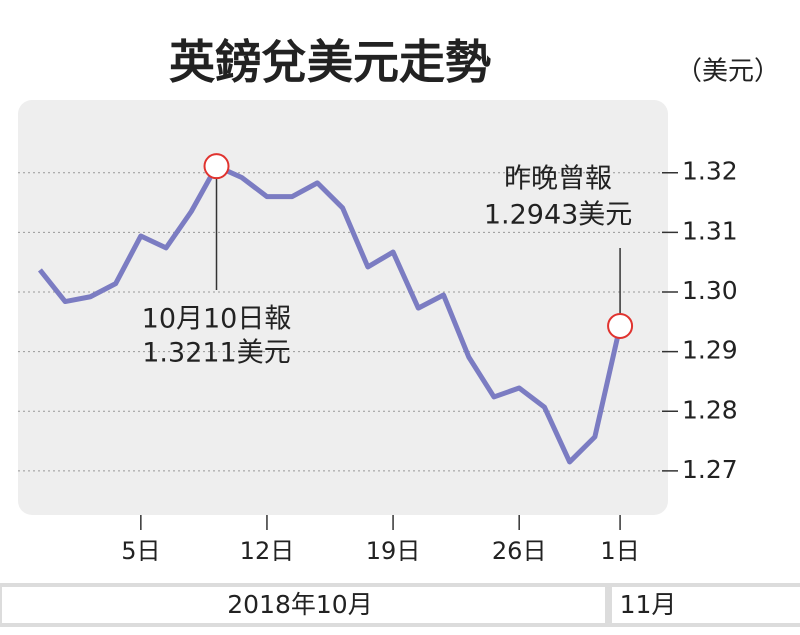 The height and width of the screenshot is (635, 800). Describe the element at coordinates (217, 319) in the screenshot. I see `annotation-text: 10月10日報` at that location.